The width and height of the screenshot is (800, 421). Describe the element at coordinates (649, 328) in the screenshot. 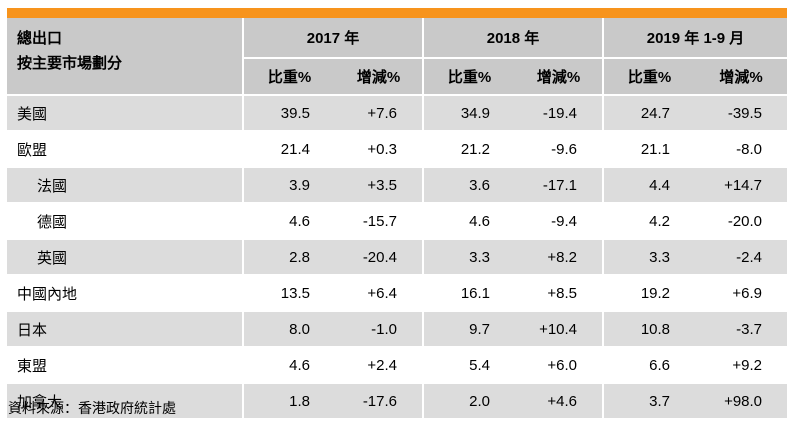

I see `cell-value: 10.8` at that location.